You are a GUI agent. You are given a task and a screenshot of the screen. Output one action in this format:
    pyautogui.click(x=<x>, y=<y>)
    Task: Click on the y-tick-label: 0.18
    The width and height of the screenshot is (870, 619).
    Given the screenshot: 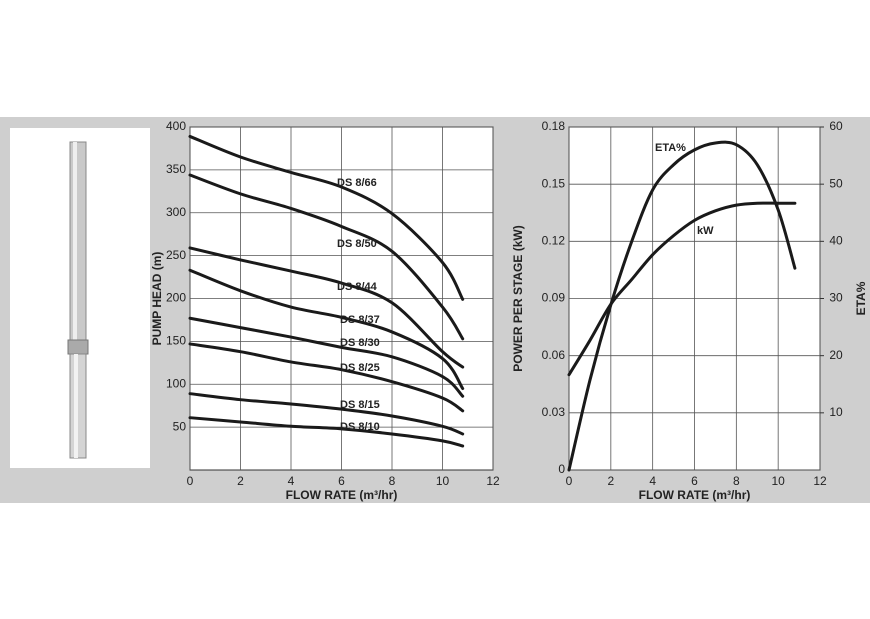 What is the action you would take?
    pyautogui.click(x=554, y=126)
    